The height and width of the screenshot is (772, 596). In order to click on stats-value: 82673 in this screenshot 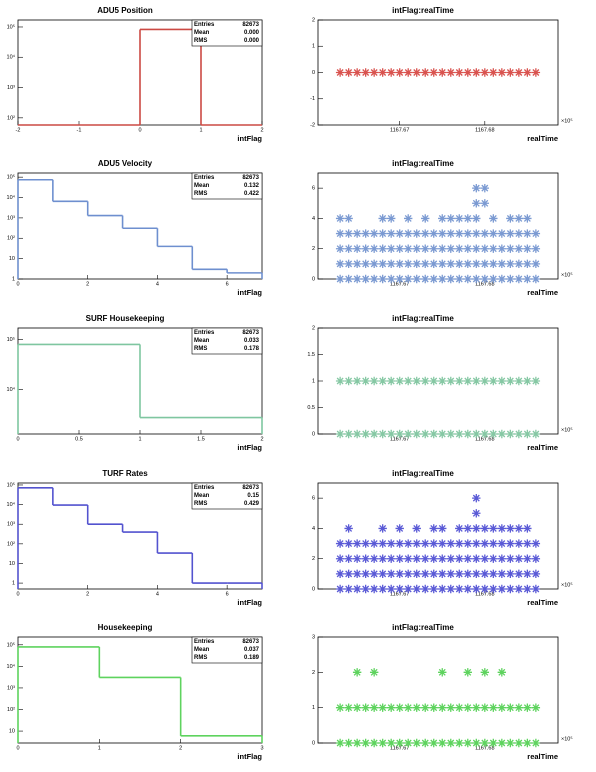, I will do `click(250, 642)`.